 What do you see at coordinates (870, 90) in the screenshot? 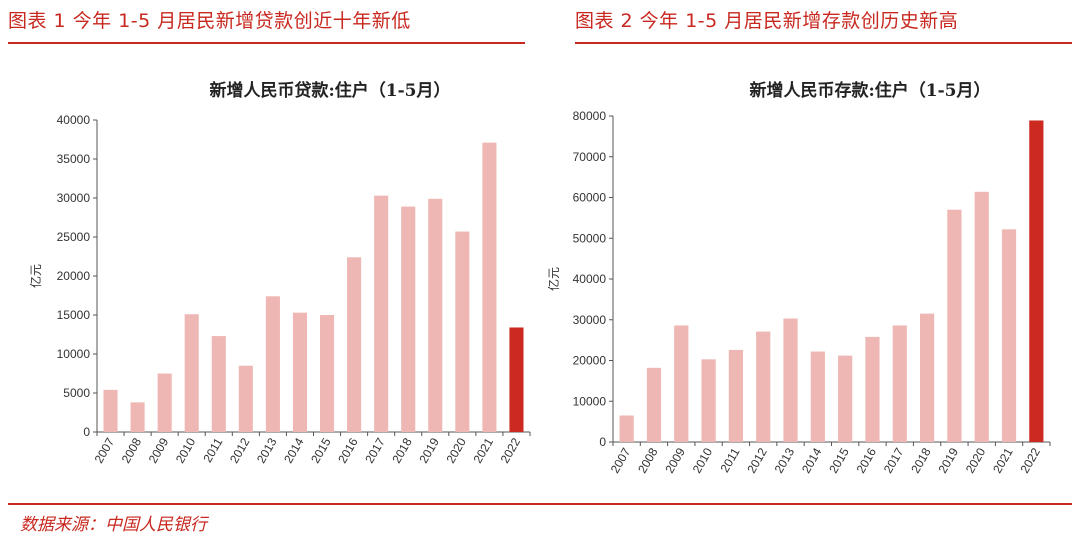
I see `chart-title: 新增人民币存款:住户（1-5月）` at bounding box center [870, 90].